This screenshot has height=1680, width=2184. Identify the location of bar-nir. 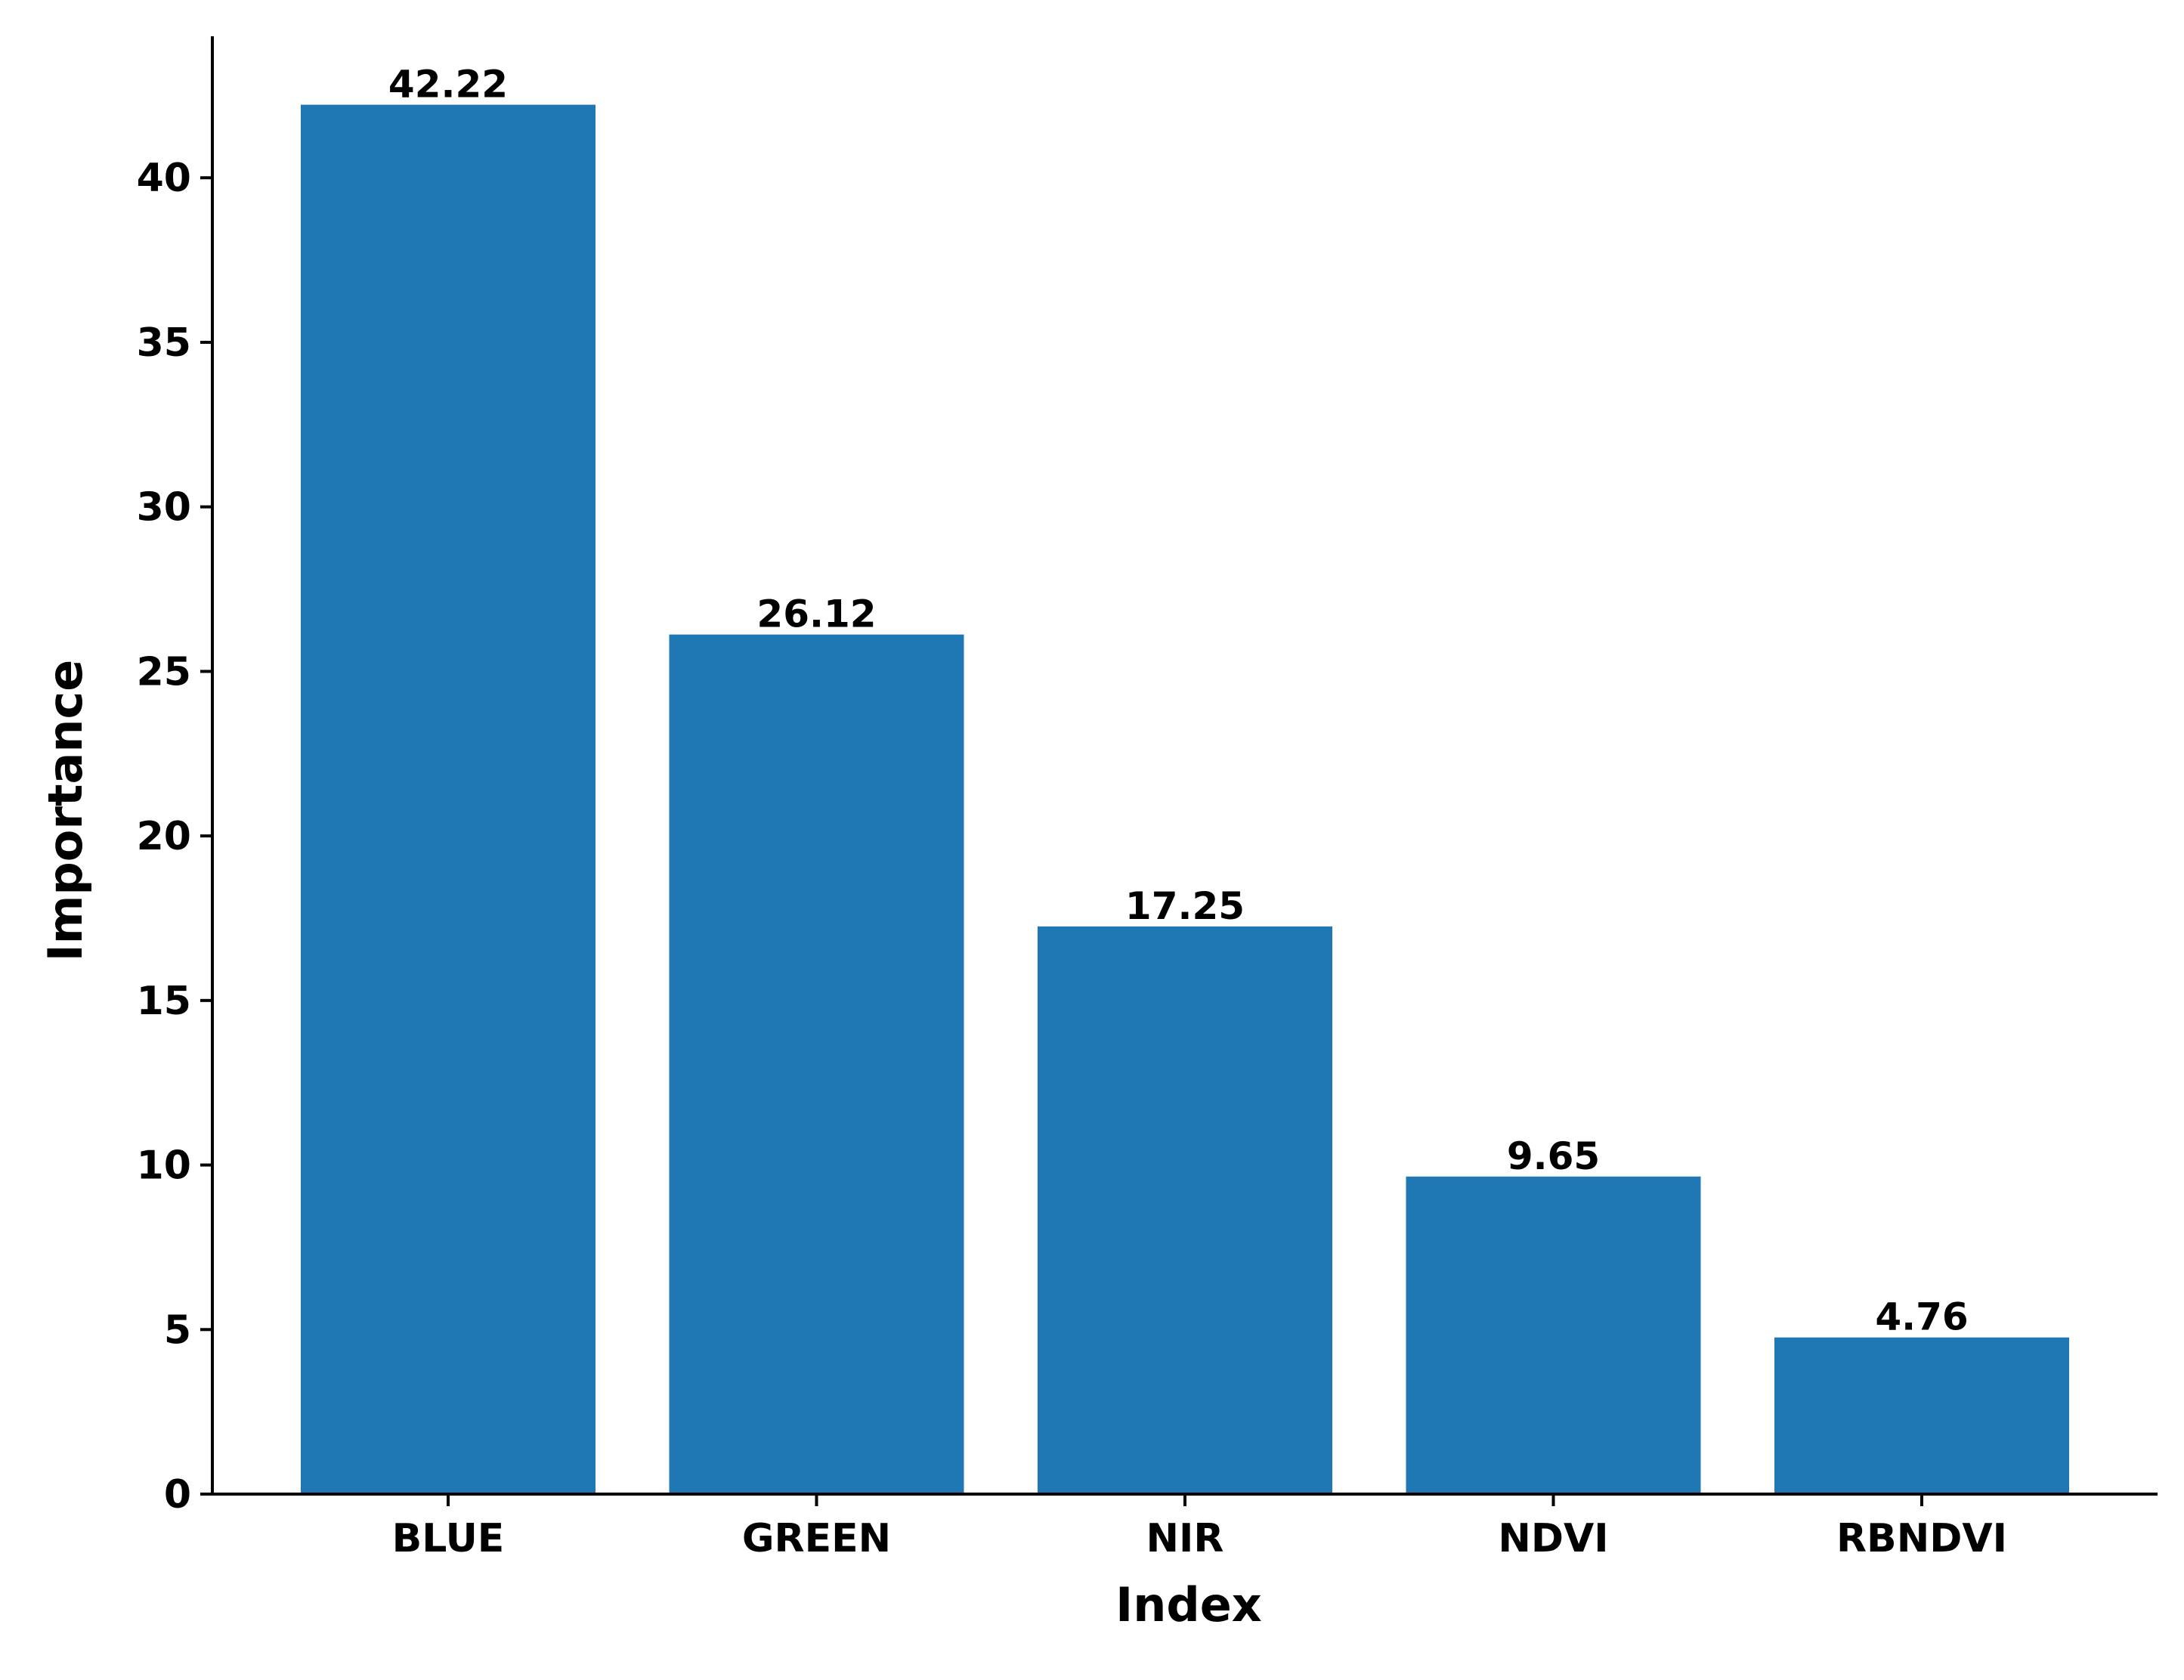
(1185, 1210).